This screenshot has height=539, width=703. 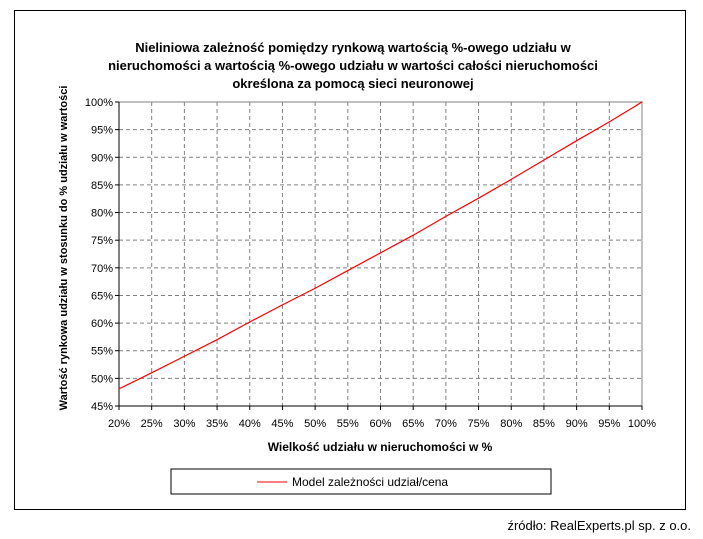 I want to click on x-tick-label: 75%, so click(x=479, y=424).